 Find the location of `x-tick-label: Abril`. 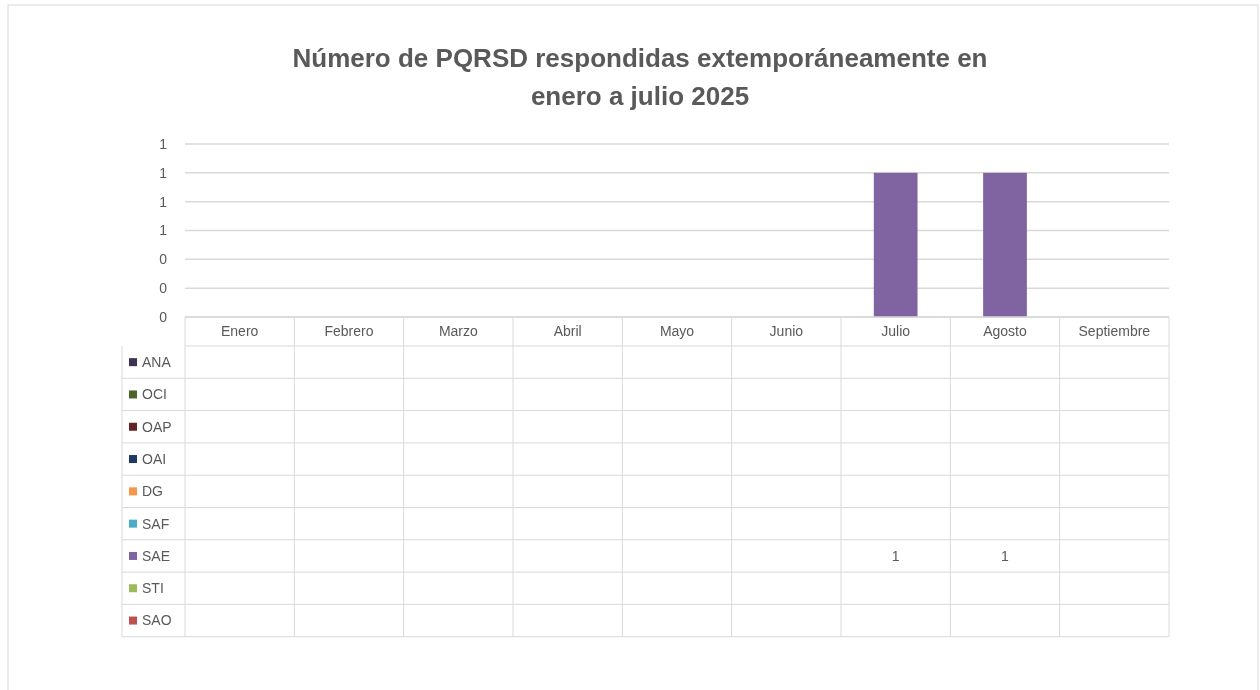

x-tick-label: Abril is located at coordinates (567, 331).